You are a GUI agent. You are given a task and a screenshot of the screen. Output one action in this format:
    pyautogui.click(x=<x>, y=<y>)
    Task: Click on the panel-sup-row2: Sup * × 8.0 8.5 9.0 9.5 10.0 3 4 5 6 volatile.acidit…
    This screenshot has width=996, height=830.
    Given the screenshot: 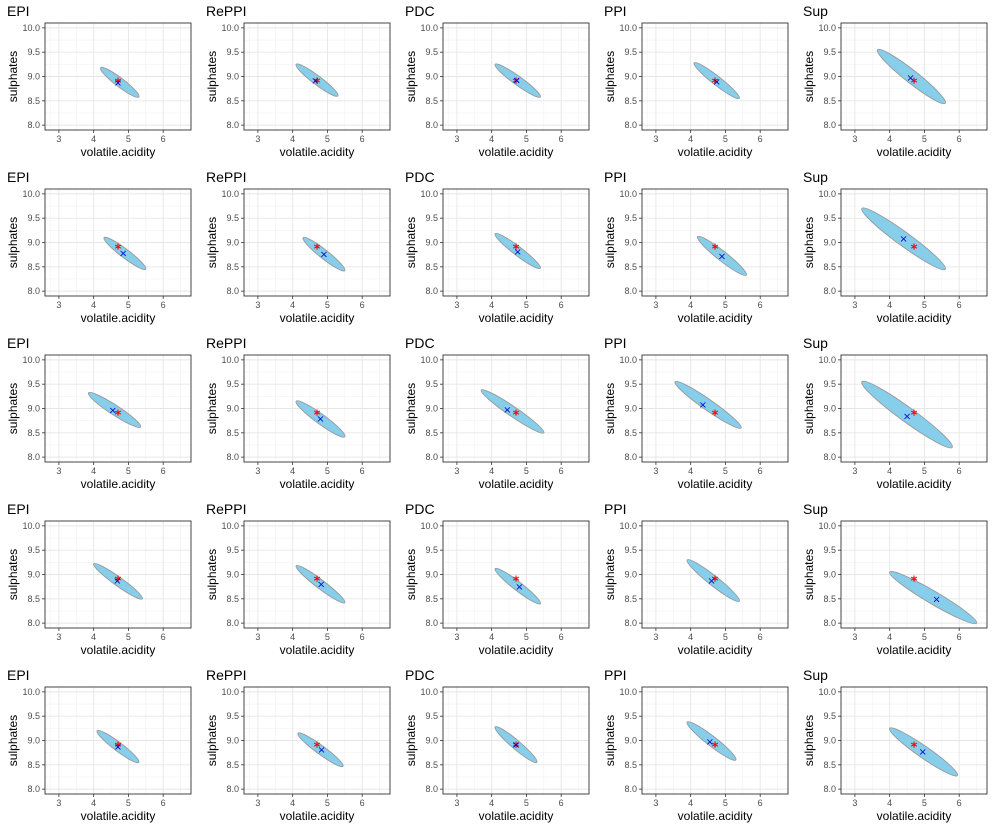 What is the action you would take?
    pyautogui.click(x=895, y=249)
    